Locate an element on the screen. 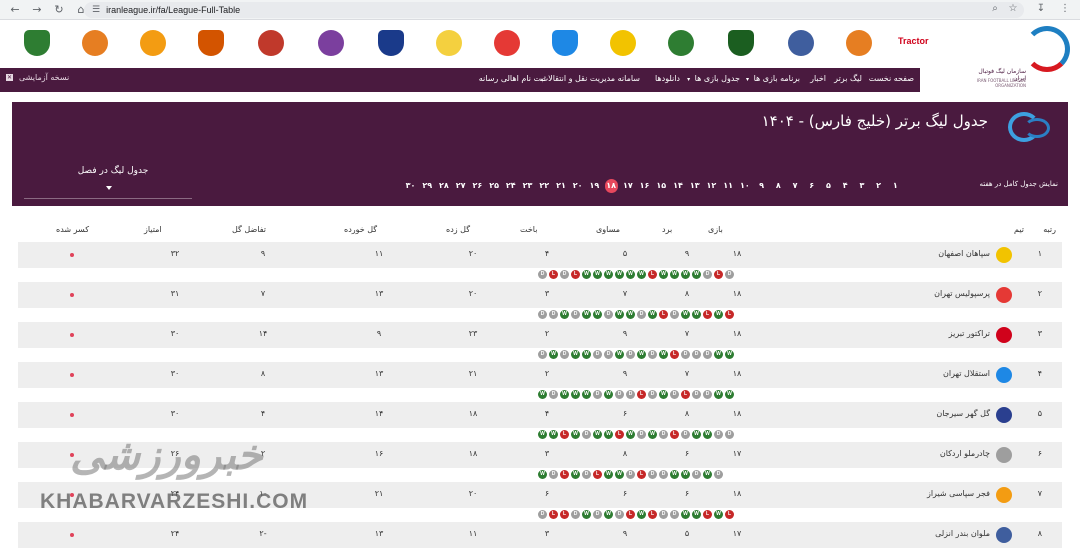 Image resolution: width=1080 pixels, height=550 pixels. week-9: ۹ is located at coordinates (762, 185).